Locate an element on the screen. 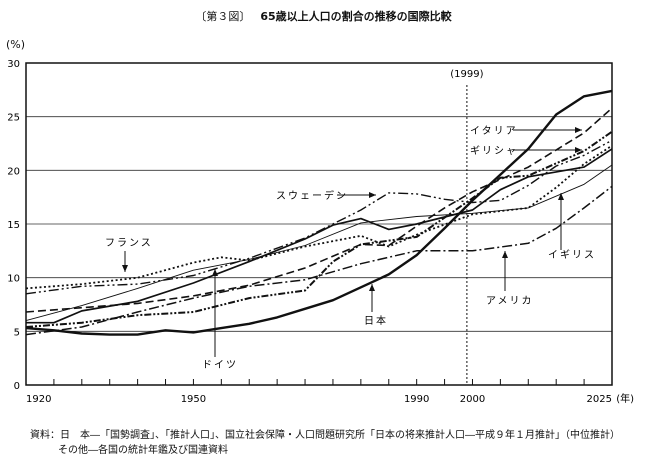 The image size is (647, 462). y-tick-label: 5 is located at coordinates (17, 332).